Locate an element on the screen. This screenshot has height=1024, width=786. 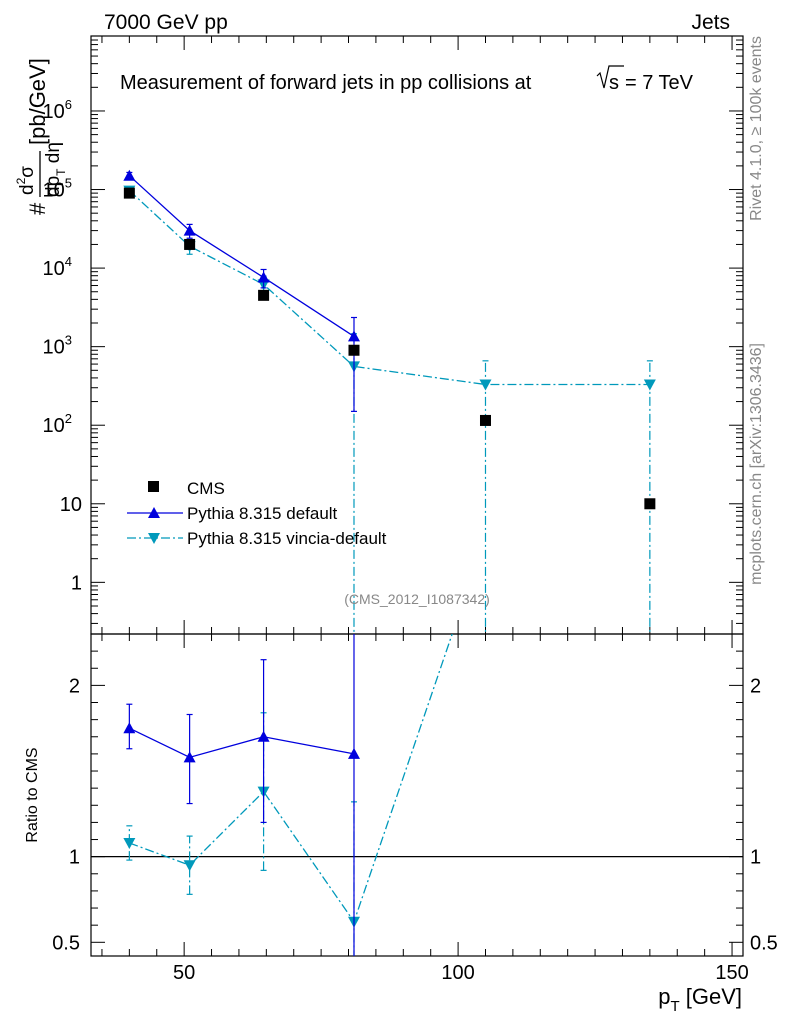
pythia-default-line is located at coordinates (241, 256).